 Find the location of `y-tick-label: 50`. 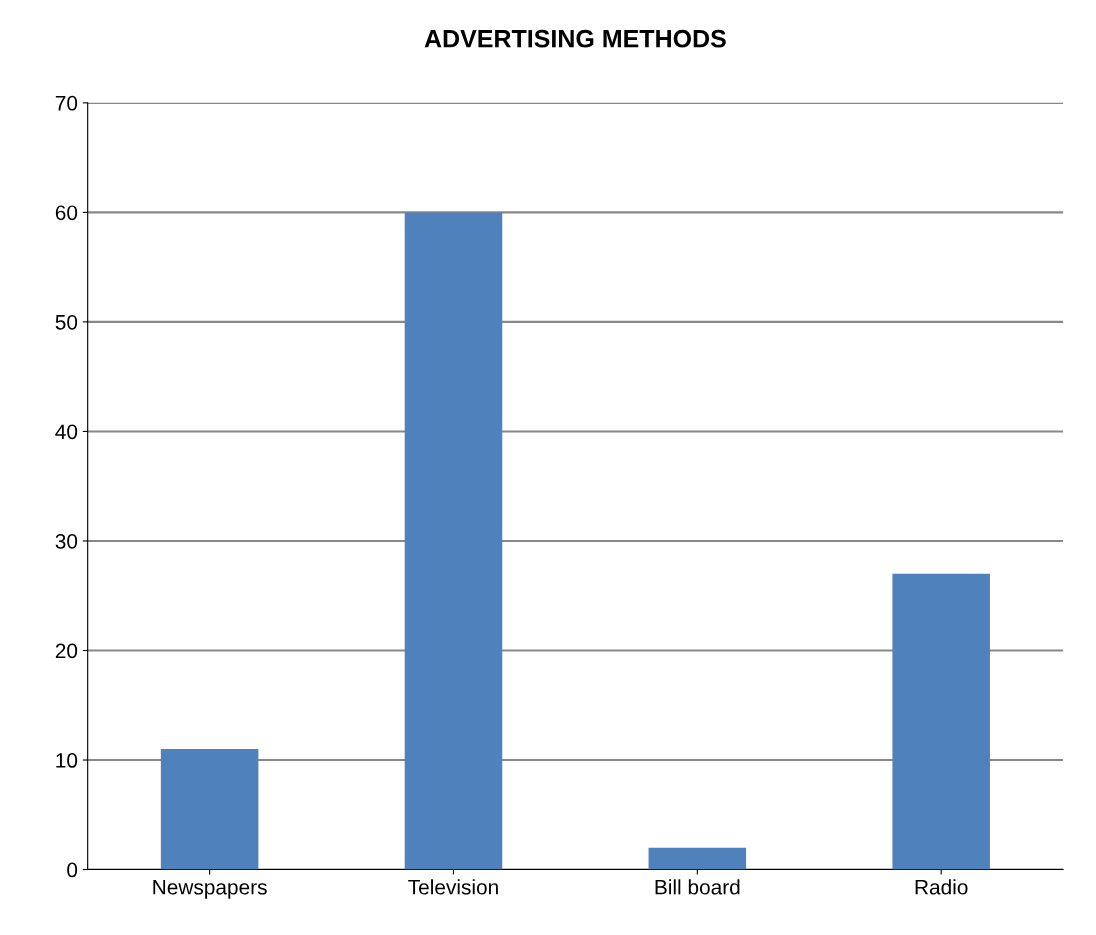

y-tick-label: 50 is located at coordinates (66, 322).